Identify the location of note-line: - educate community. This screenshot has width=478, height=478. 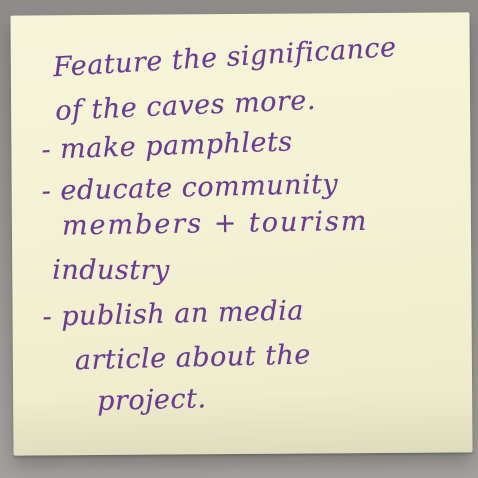
(190, 187).